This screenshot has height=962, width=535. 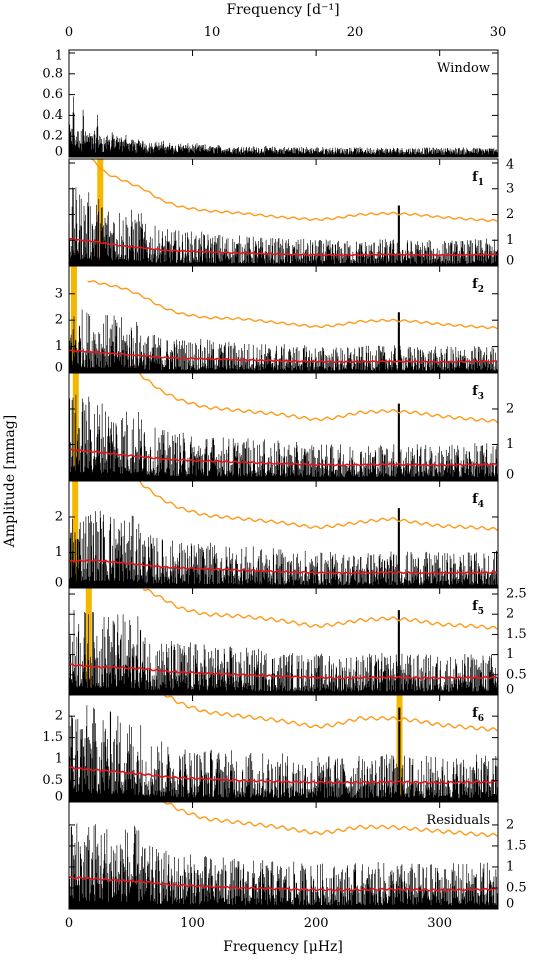 What do you see at coordinates (69, 923) in the screenshot?
I see `bottom-x-tick-label: 0` at bounding box center [69, 923].